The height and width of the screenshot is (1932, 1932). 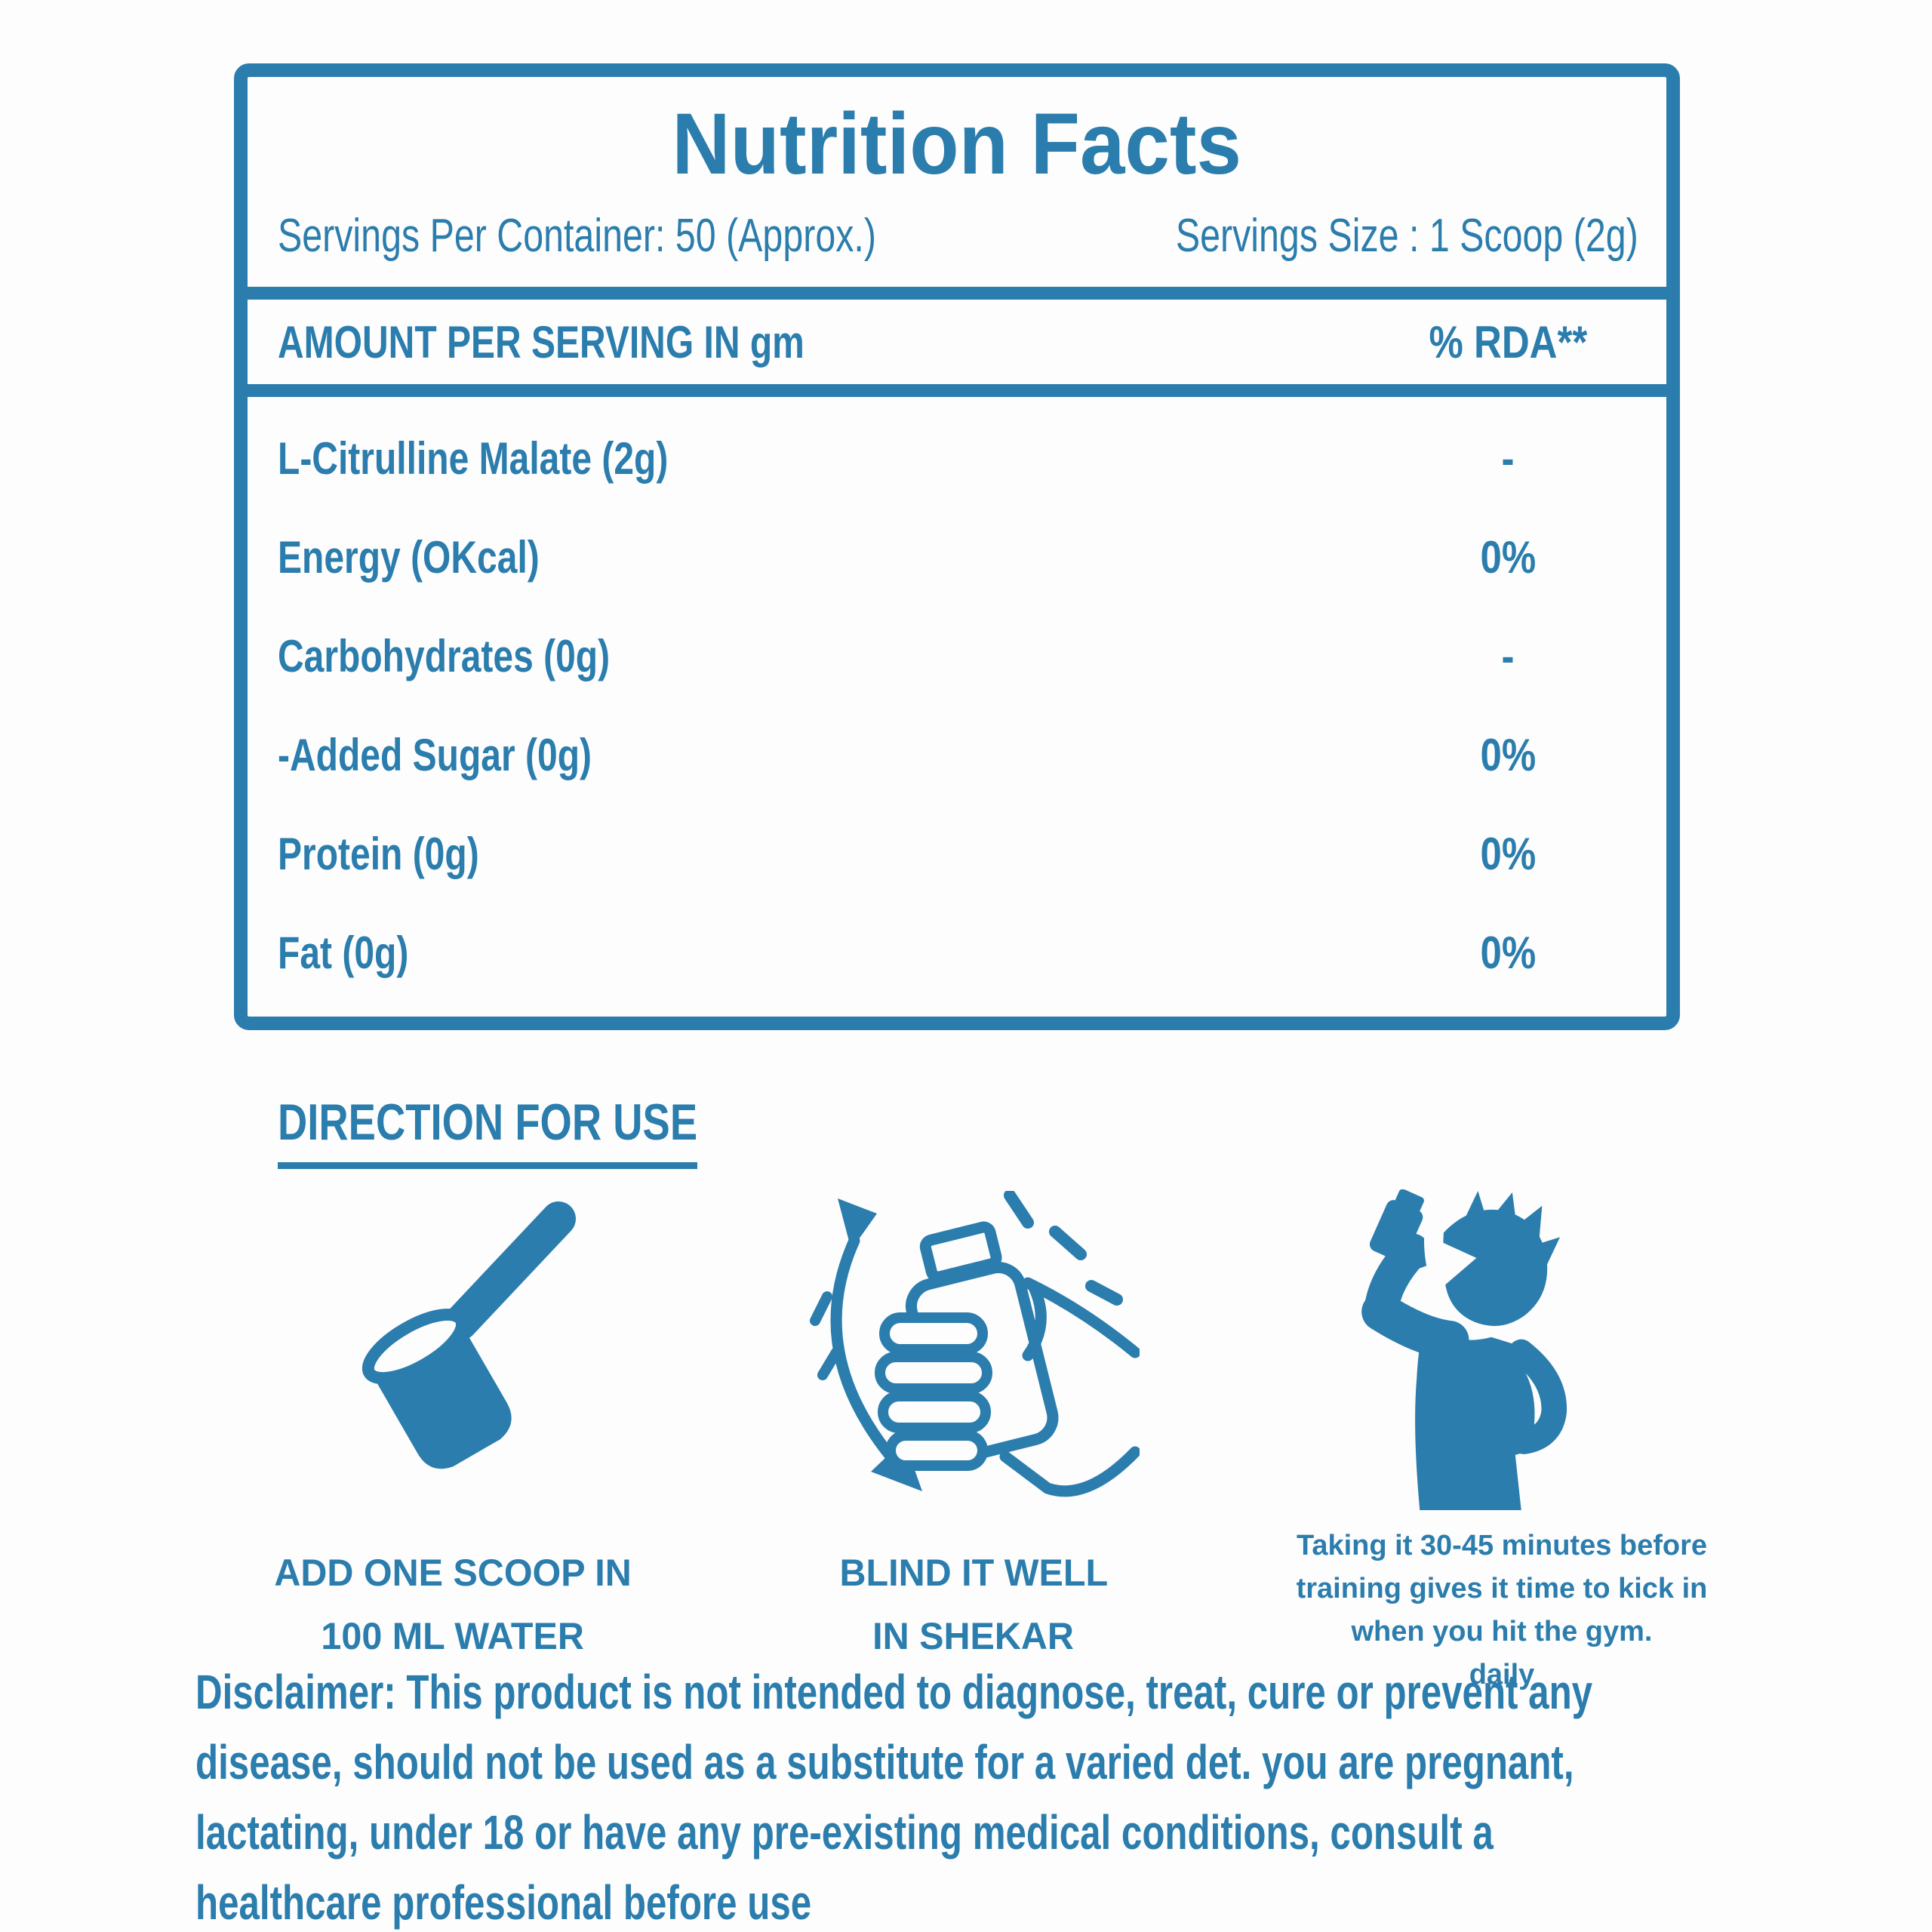 I want to click on step-add-scoop: ADD ONE SCOOP IN 100 ML WATER, so click(x=453, y=1427).